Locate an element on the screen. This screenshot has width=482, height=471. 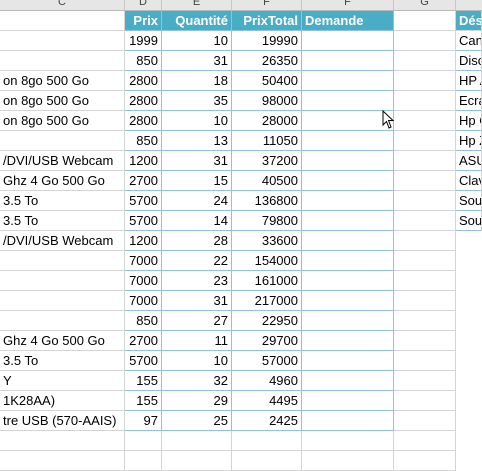
table-cell: 33600 is located at coordinates (267, 241).